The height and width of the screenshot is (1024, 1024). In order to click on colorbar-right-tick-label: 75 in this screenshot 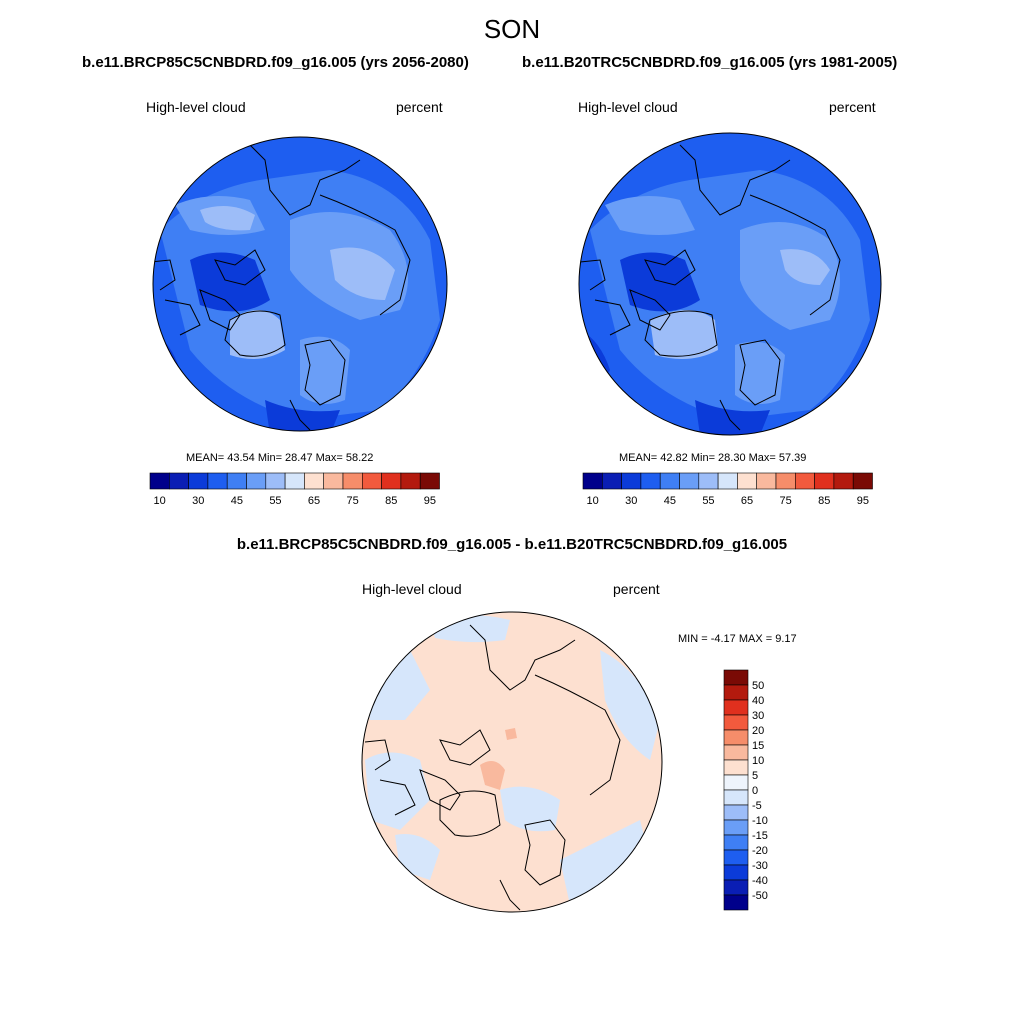, I will do `click(786, 501)`.